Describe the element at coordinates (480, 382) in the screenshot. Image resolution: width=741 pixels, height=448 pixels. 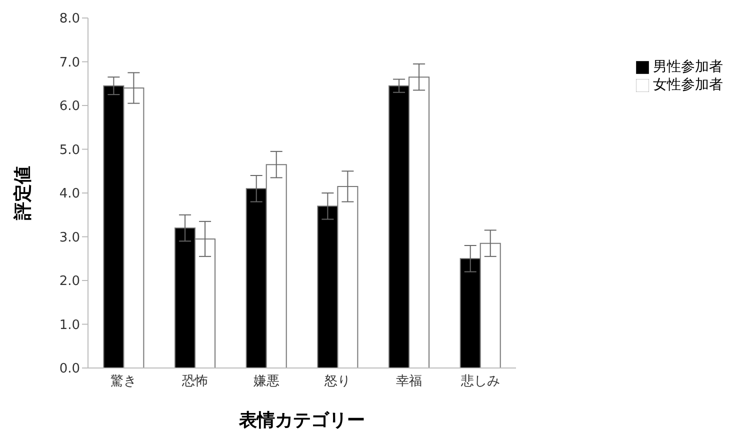
I see `x-tick-label: 悲しみ` at that location.